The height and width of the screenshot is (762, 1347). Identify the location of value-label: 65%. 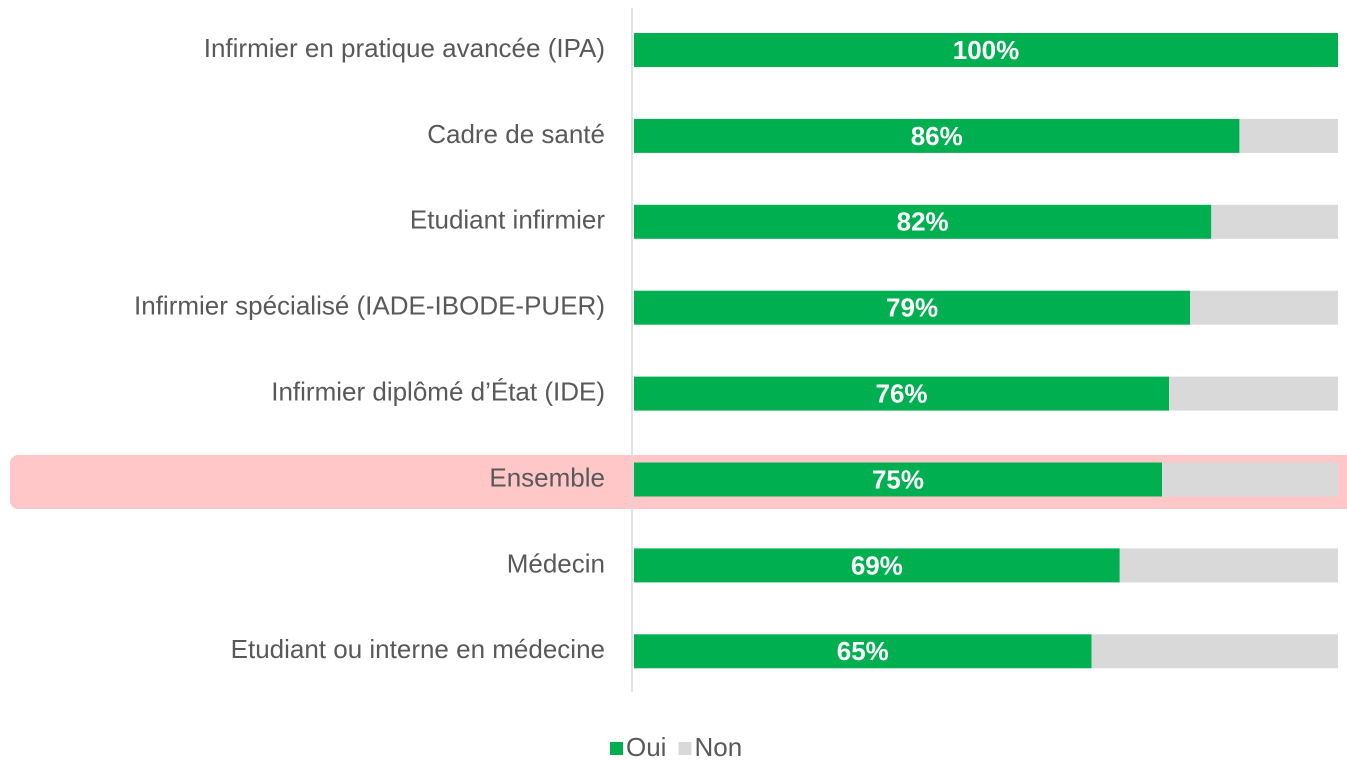
(863, 651).